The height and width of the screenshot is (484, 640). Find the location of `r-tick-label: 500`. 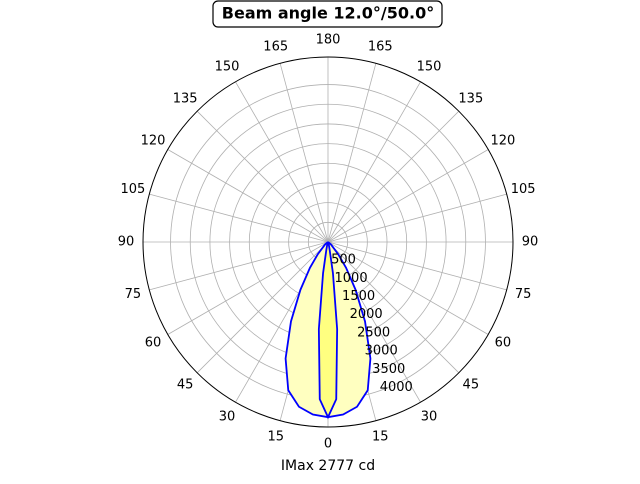

r-tick-label: 500 is located at coordinates (343, 260).